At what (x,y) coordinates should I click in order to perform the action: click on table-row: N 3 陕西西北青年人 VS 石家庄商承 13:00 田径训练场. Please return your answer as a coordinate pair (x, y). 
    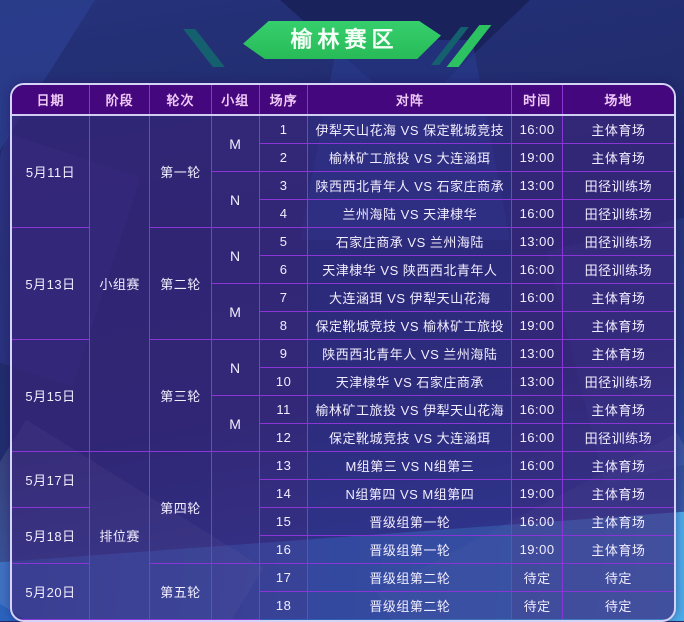
    Looking at the image, I should click on (343, 199).